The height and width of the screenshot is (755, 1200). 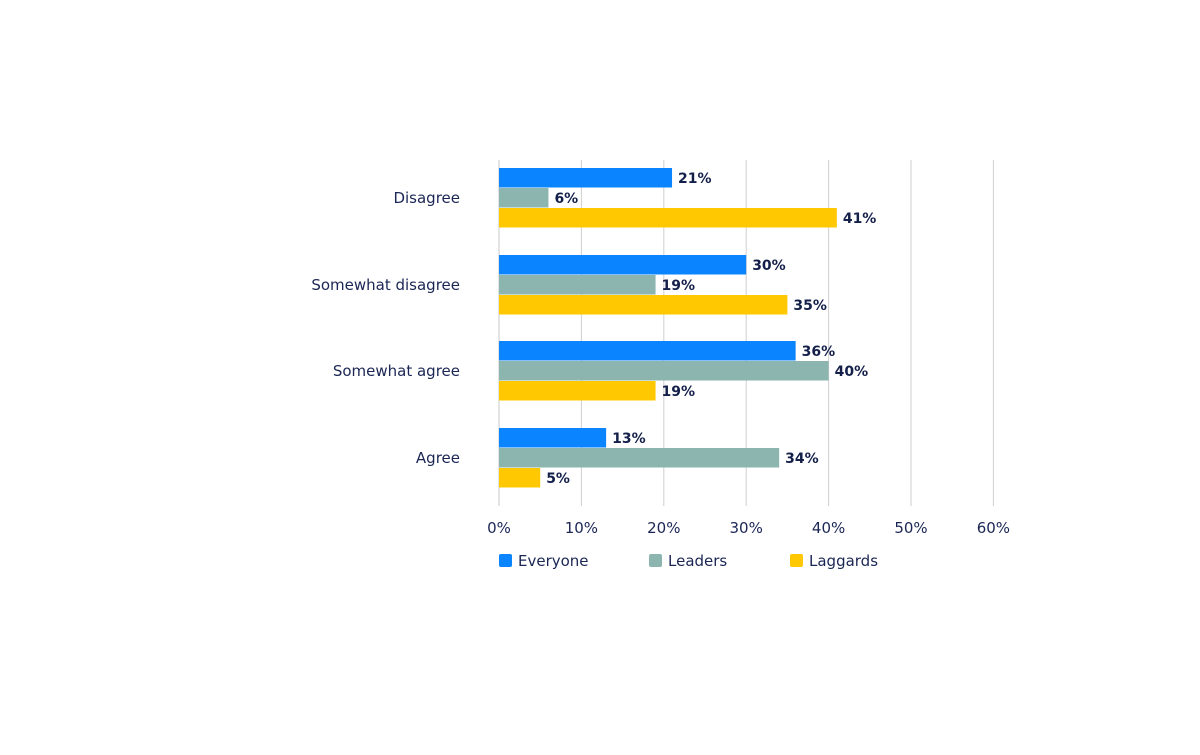 I want to click on legend-swatch-laggards, so click(x=796, y=560).